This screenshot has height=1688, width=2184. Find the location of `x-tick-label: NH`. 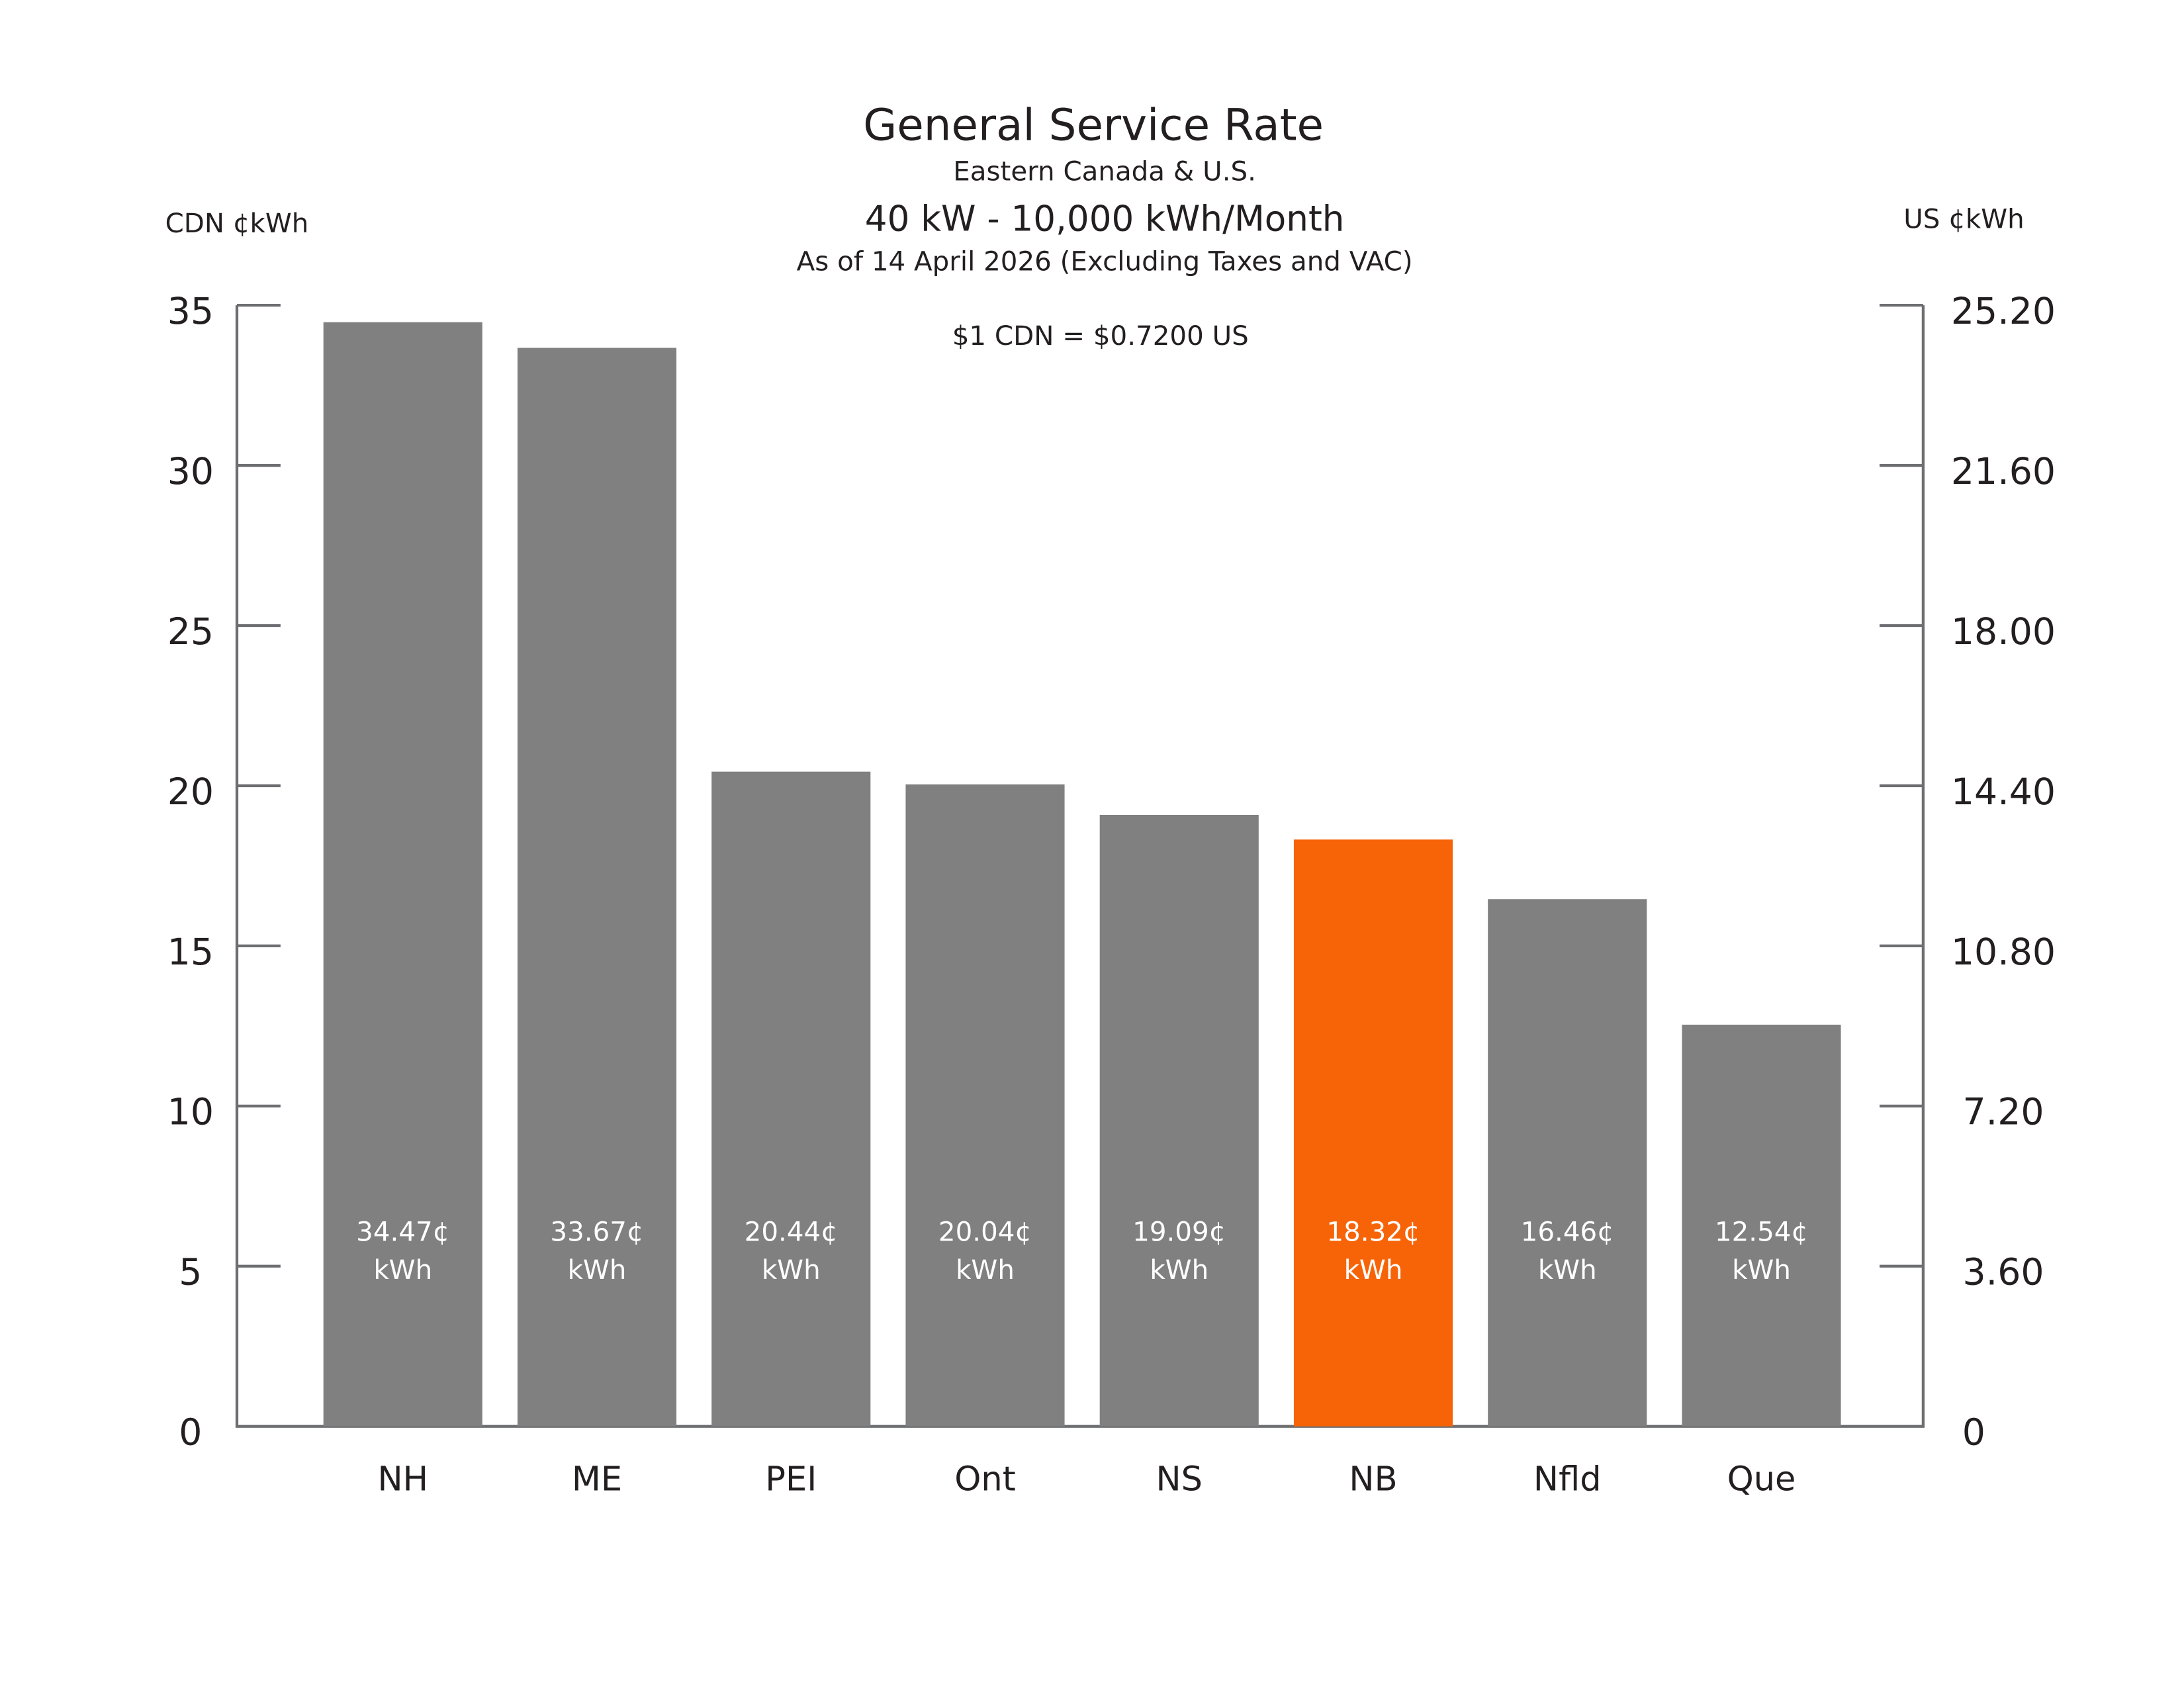

x-tick-label: NH is located at coordinates (403, 1479).